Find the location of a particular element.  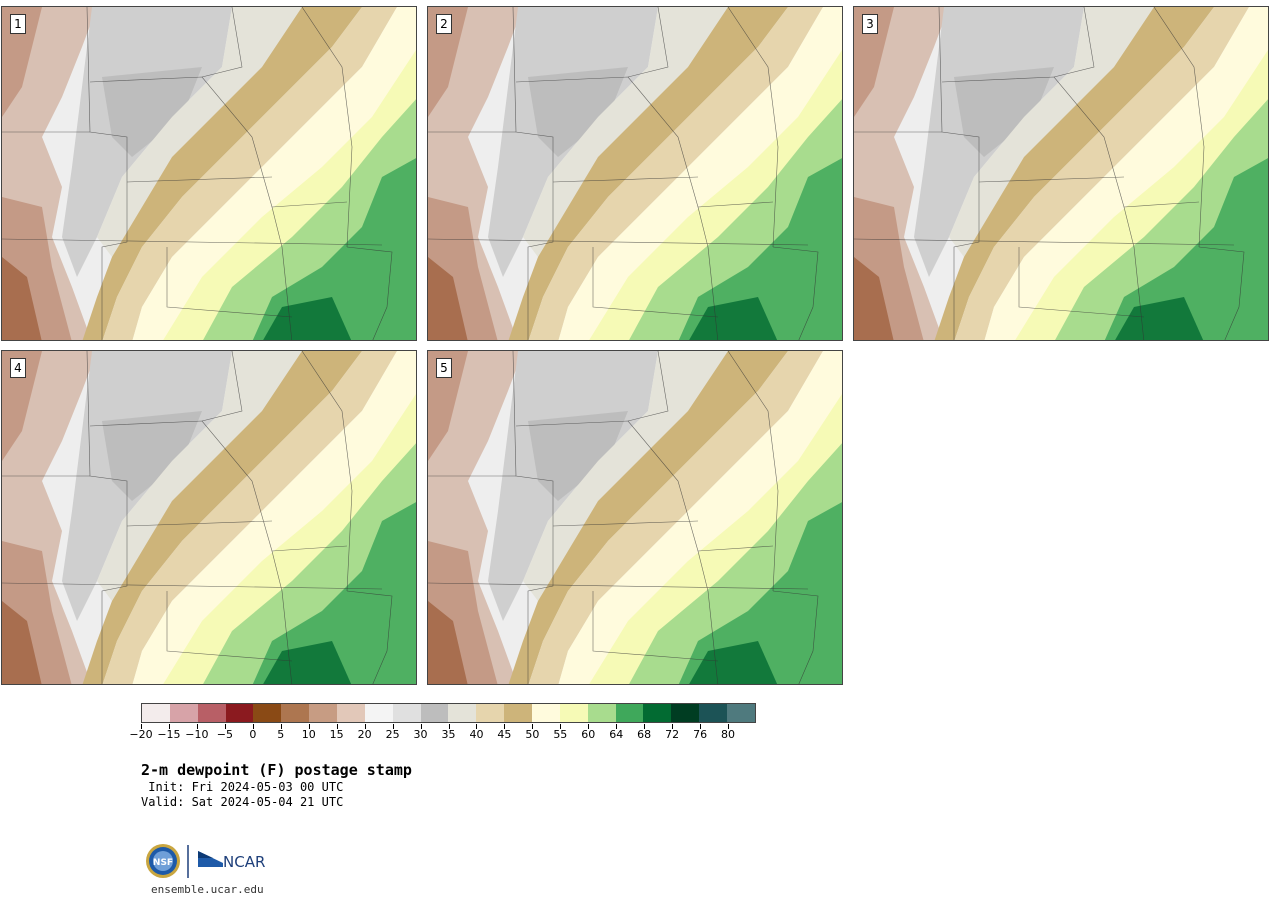

panel-label: 1 is located at coordinates (18, 24).